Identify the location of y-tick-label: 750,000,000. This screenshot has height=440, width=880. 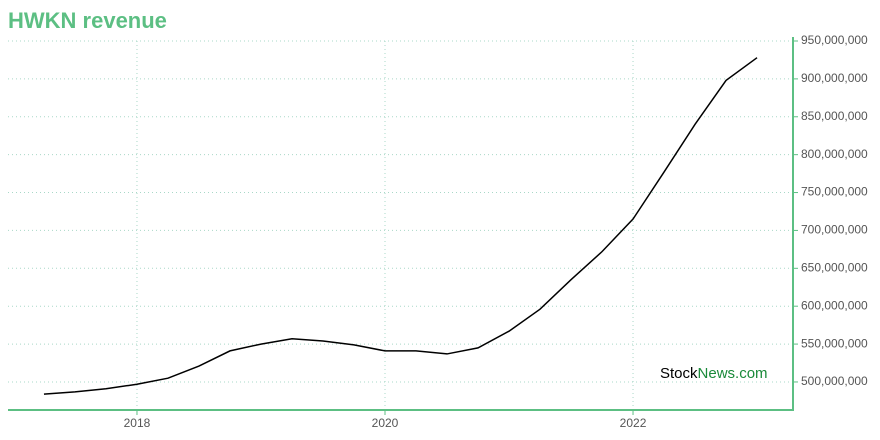
(834, 192).